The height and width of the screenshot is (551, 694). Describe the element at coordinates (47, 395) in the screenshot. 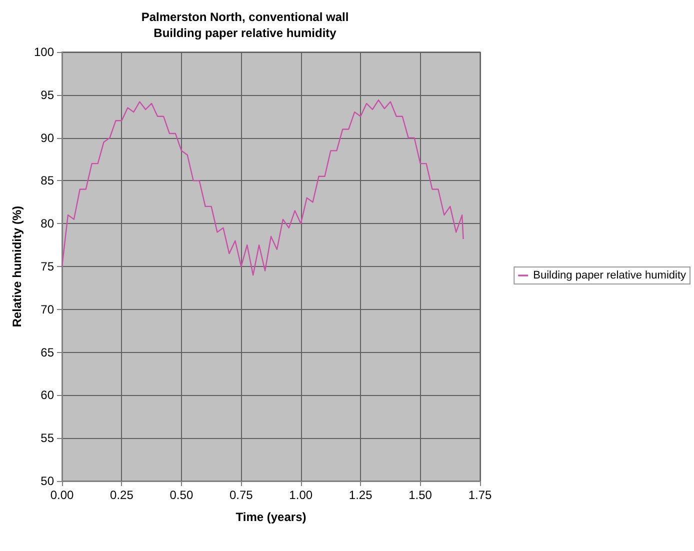

I see `y-tick-label: 60` at that location.